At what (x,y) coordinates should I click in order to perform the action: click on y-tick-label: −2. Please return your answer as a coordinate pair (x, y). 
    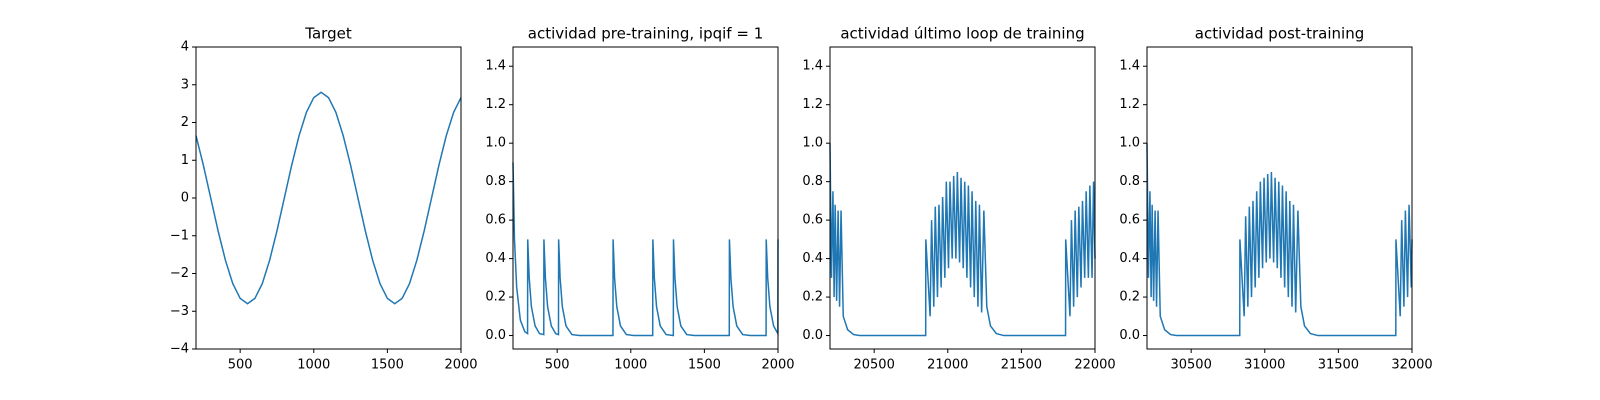
    Looking at the image, I should click on (179, 273).